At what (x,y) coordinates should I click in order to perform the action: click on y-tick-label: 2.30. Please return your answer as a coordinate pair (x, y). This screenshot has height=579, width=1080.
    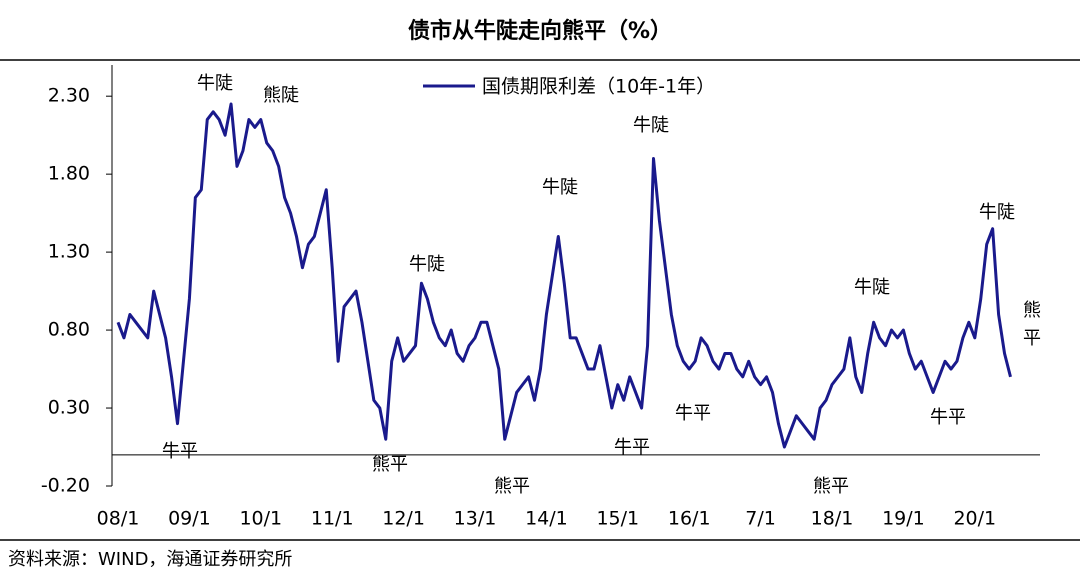
    Looking at the image, I should click on (69, 96).